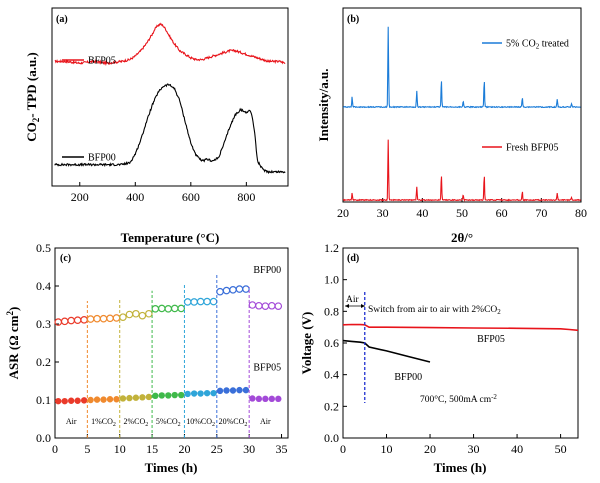  I want to click on panel-d-series: BFP05 BFP00, so click(460, 347).